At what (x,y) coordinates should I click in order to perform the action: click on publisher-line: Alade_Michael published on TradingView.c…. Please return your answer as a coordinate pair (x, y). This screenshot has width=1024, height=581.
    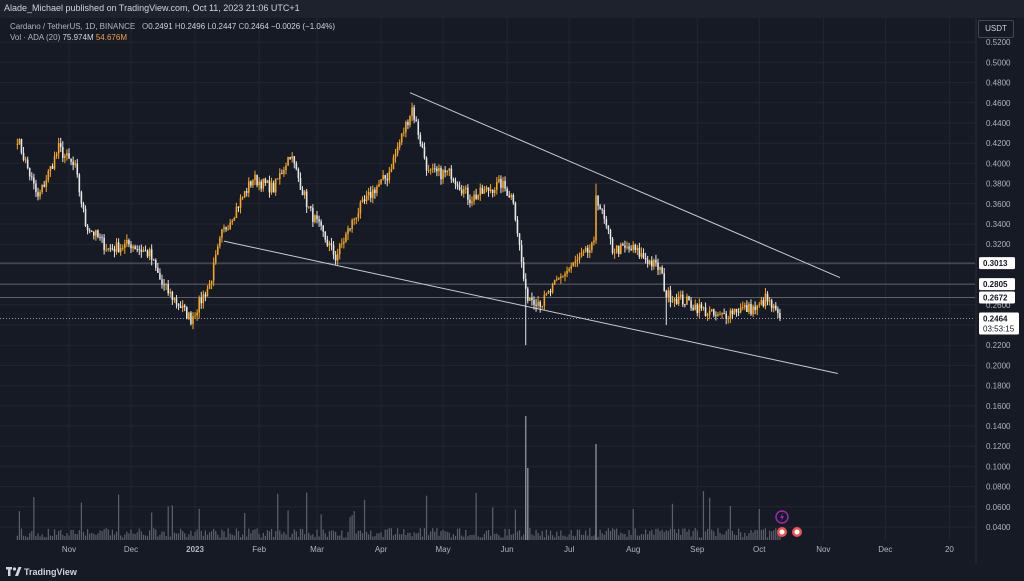
    Looking at the image, I should click on (152, 8).